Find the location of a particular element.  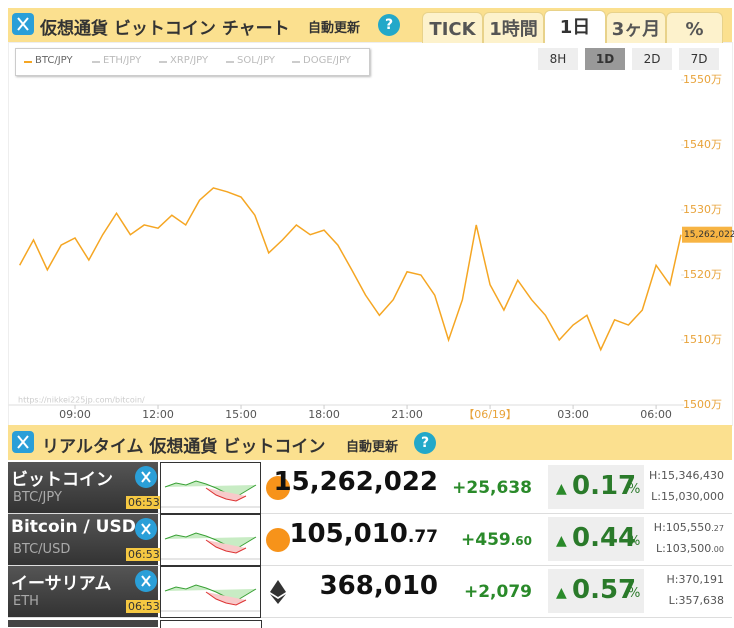

coin-name: Bitcoin / USD is located at coordinates (73, 527).